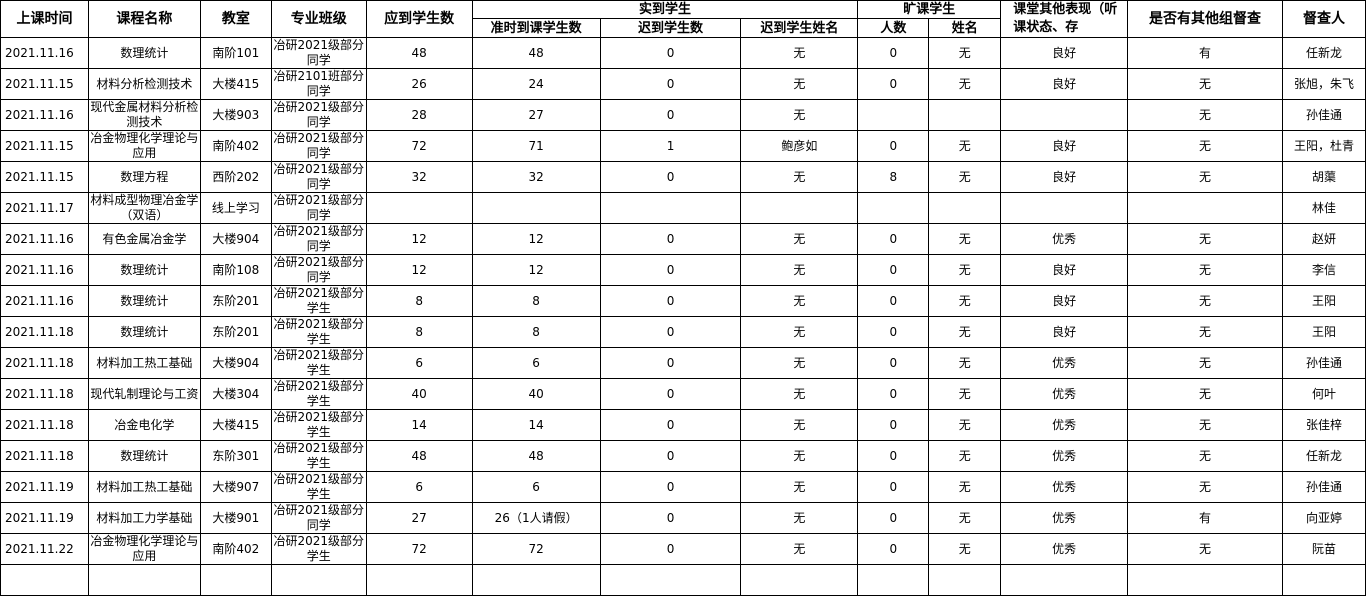  I want to click on cell-inspector: 向亚婷, so click(1323, 518).